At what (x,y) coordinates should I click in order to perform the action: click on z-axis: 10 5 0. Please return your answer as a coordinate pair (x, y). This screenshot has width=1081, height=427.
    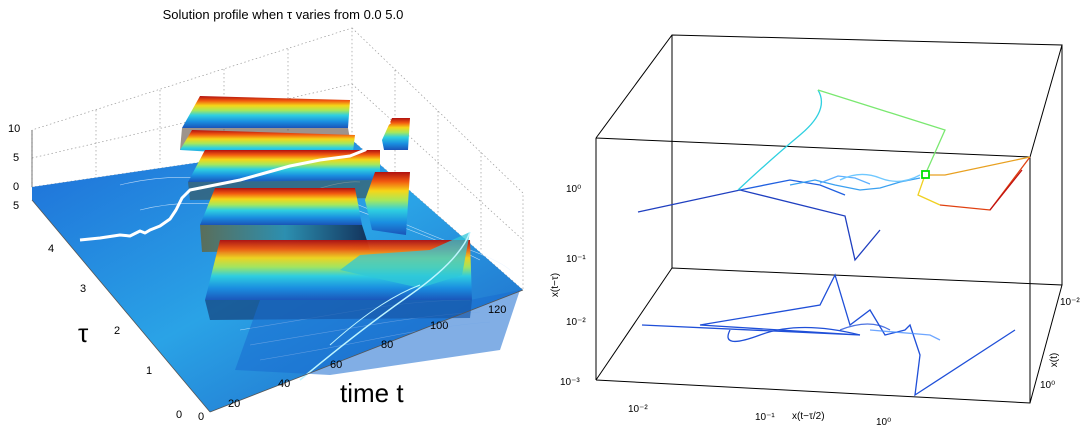
    Looking at the image, I should click on (14, 158).